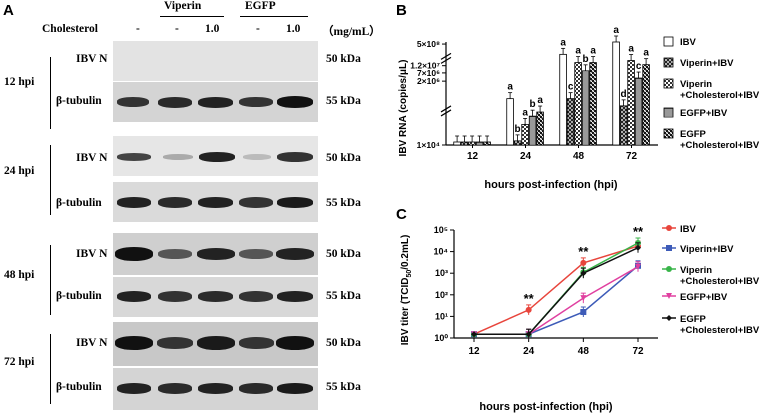 Image resolution: width=778 pixels, height=415 pixels. What do you see at coordinates (474, 351) in the screenshot?
I see `c-x-tick-label: 12` at bounding box center [474, 351].